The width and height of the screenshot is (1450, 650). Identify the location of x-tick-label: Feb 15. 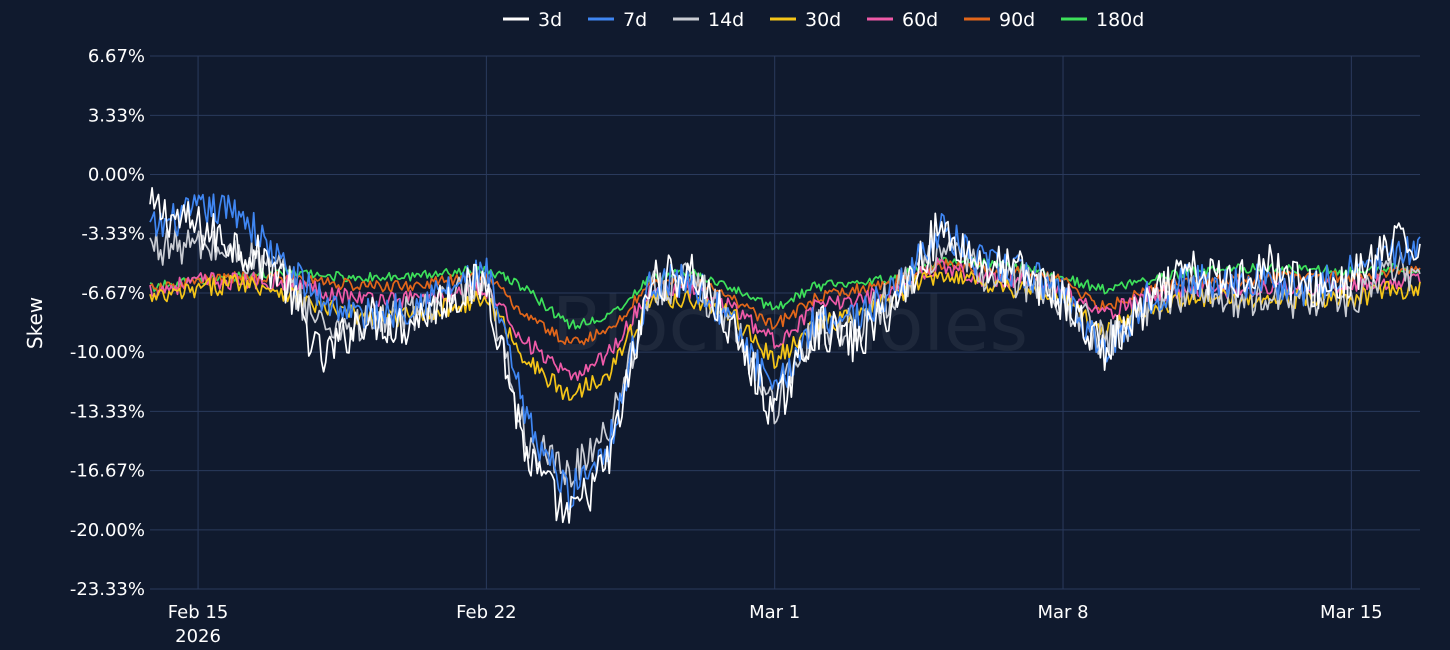
(198, 612).